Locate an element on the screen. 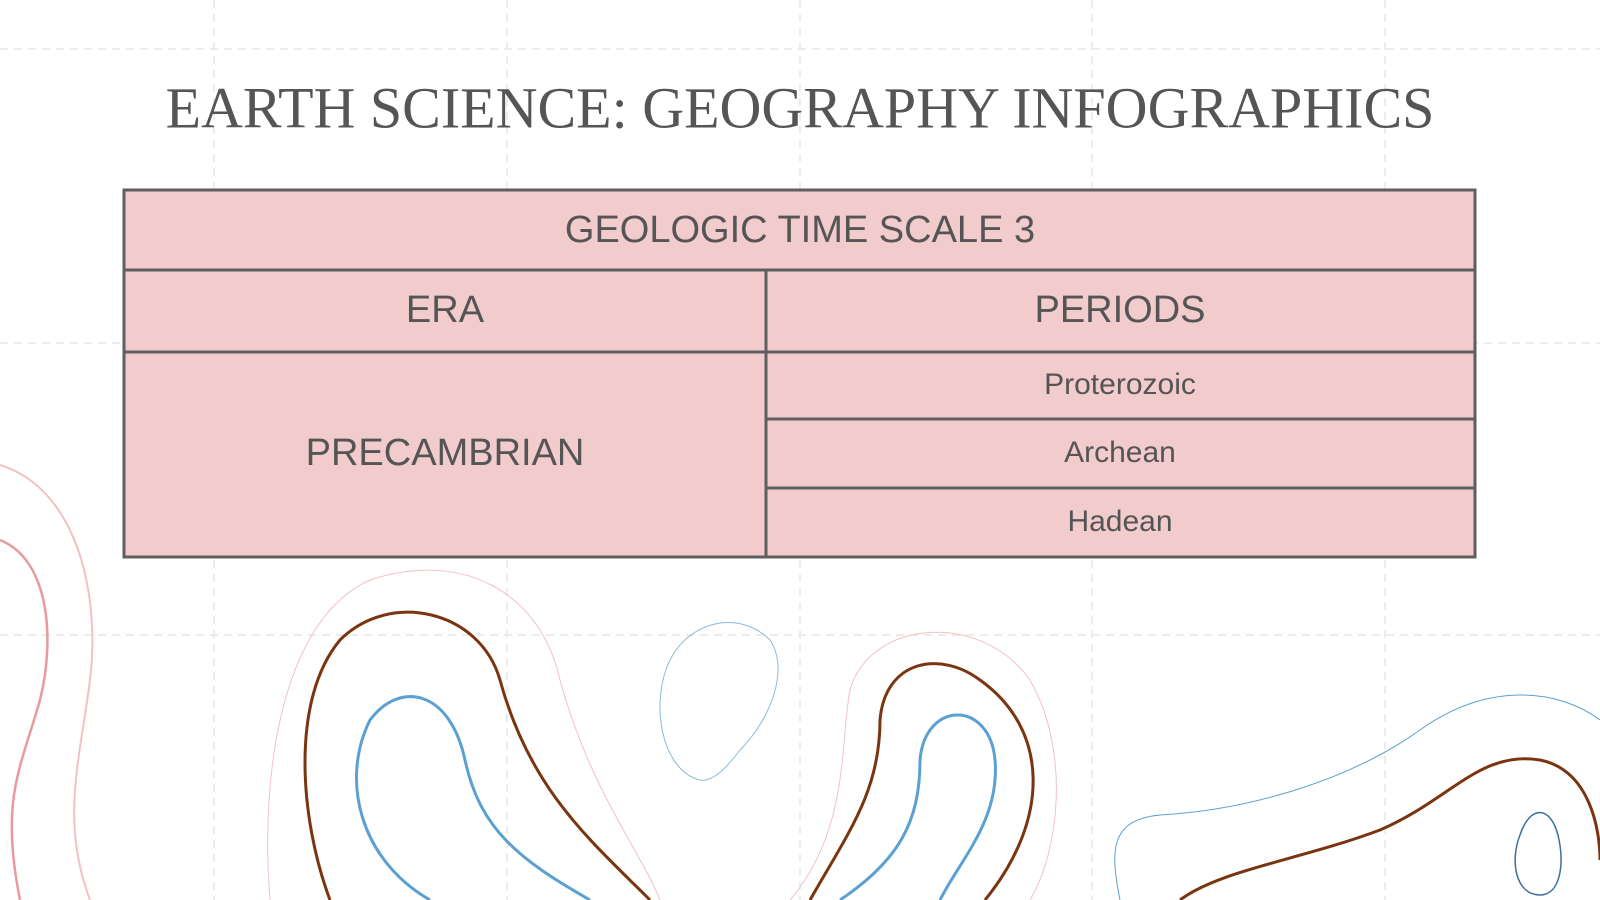 The width and height of the screenshot is (1600, 900). period-name: Proterozoic is located at coordinates (1120, 384).